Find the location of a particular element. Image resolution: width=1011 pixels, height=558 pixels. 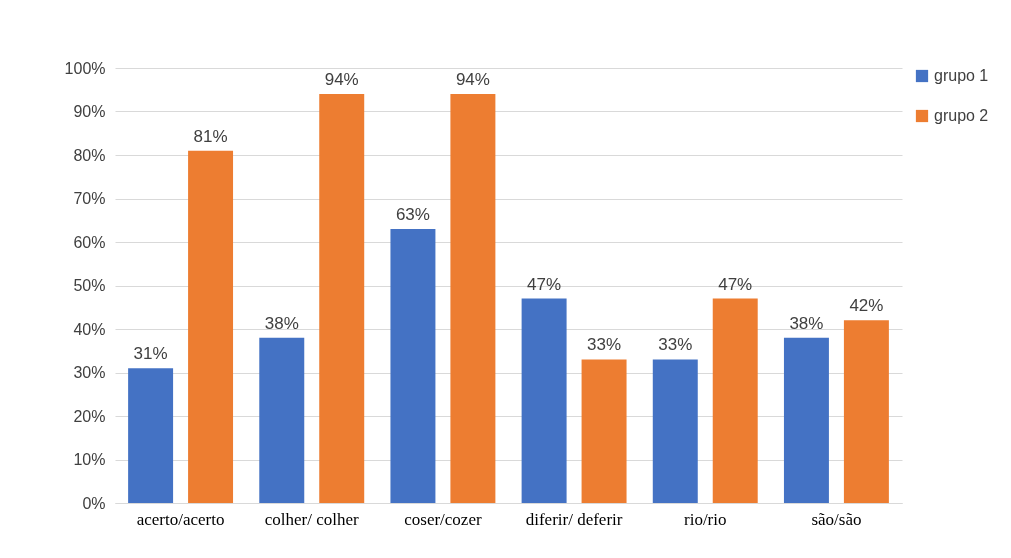

y-tick-label: 60% is located at coordinates (89, 242).